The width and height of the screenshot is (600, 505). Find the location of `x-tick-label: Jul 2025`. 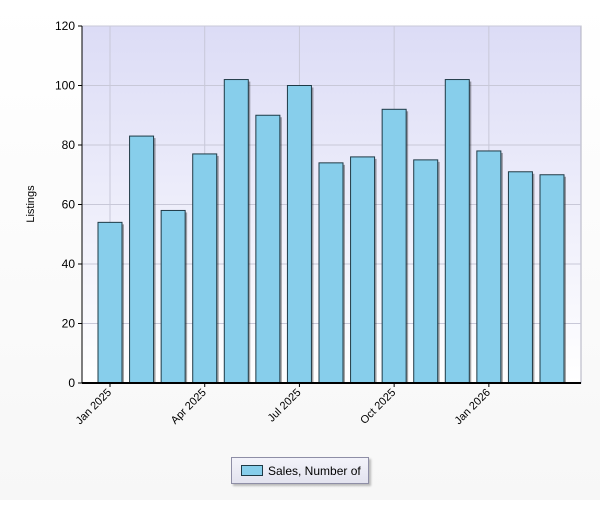

x-tick-label: Jul 2025 is located at coordinates (285, 406).